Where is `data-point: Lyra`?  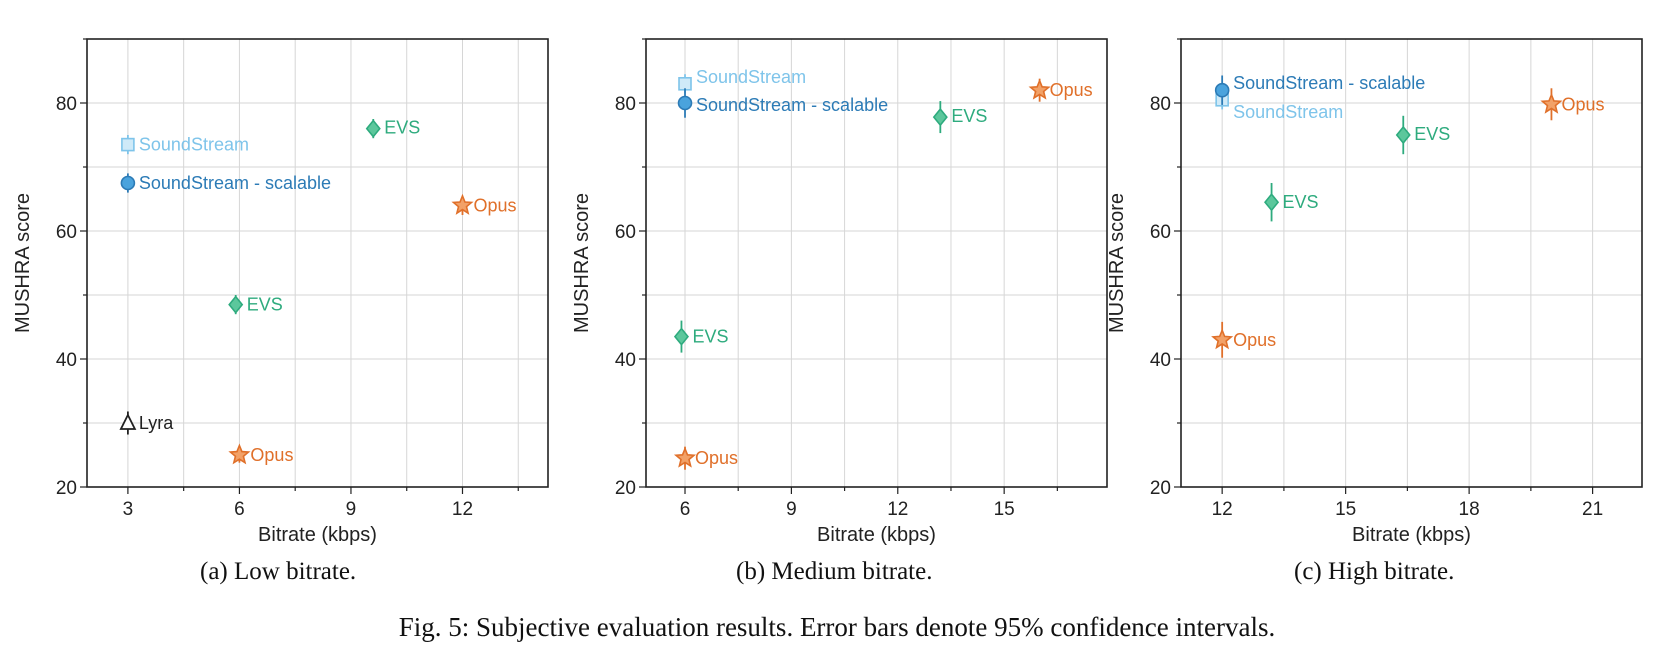
data-point: Lyra is located at coordinates (146, 423).